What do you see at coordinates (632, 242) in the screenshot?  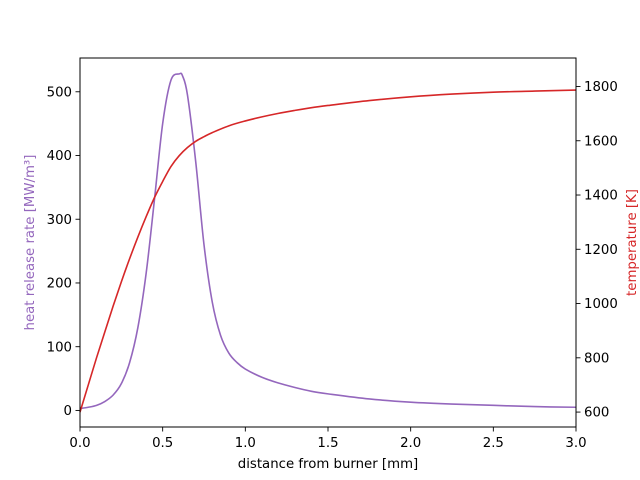 I see `right-axis-label: temperature [K]` at bounding box center [632, 242].